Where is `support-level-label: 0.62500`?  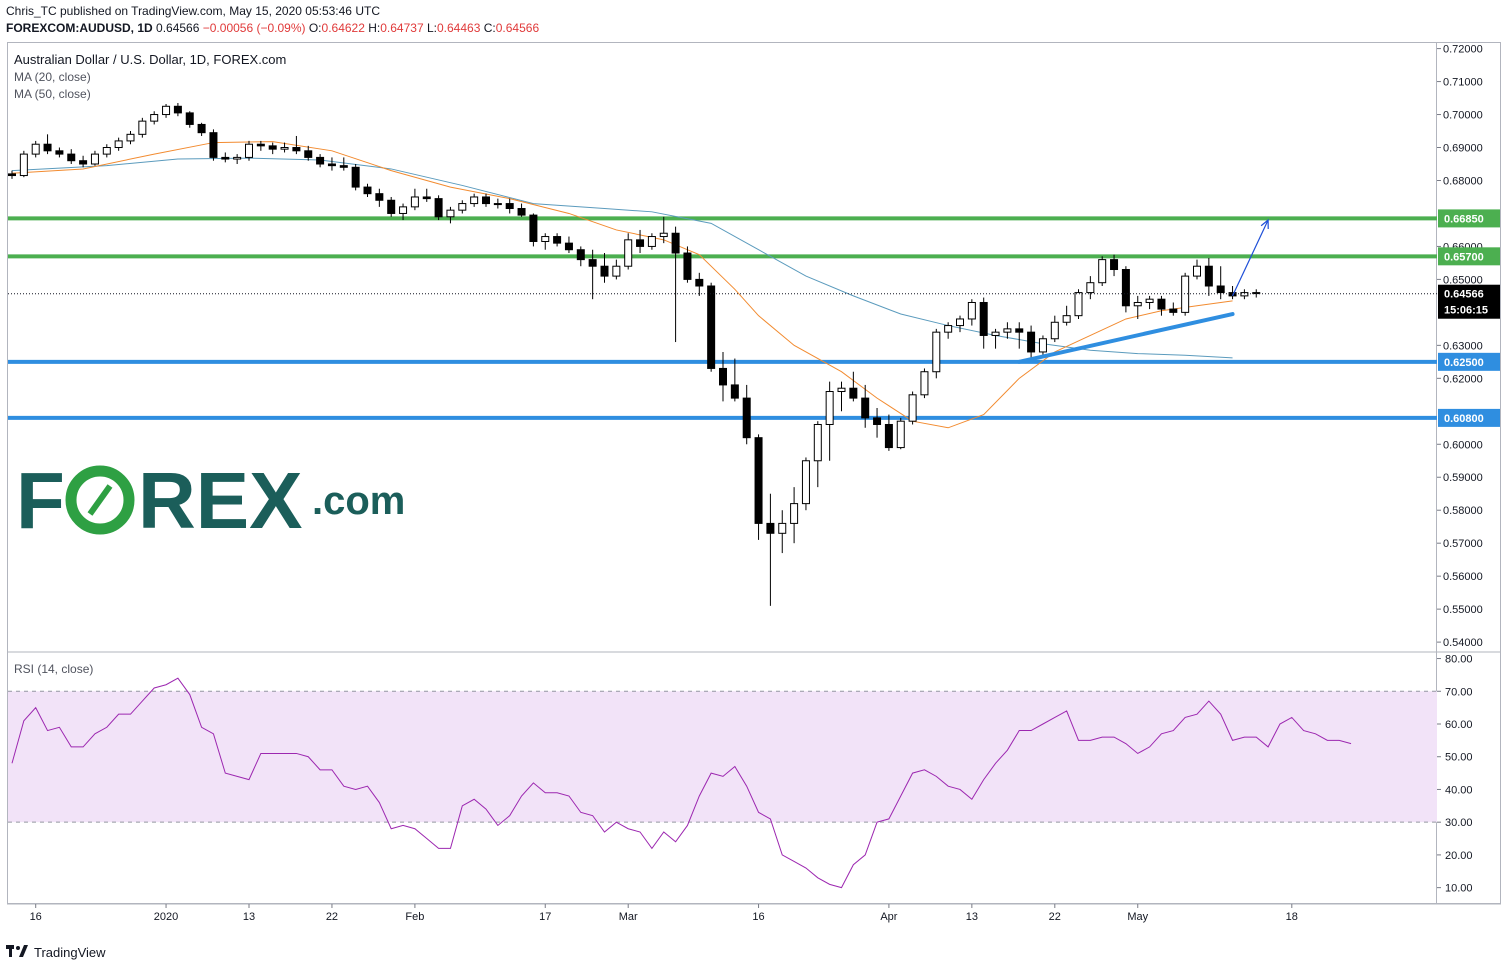
support-level-label: 0.62500 is located at coordinates (1464, 363).